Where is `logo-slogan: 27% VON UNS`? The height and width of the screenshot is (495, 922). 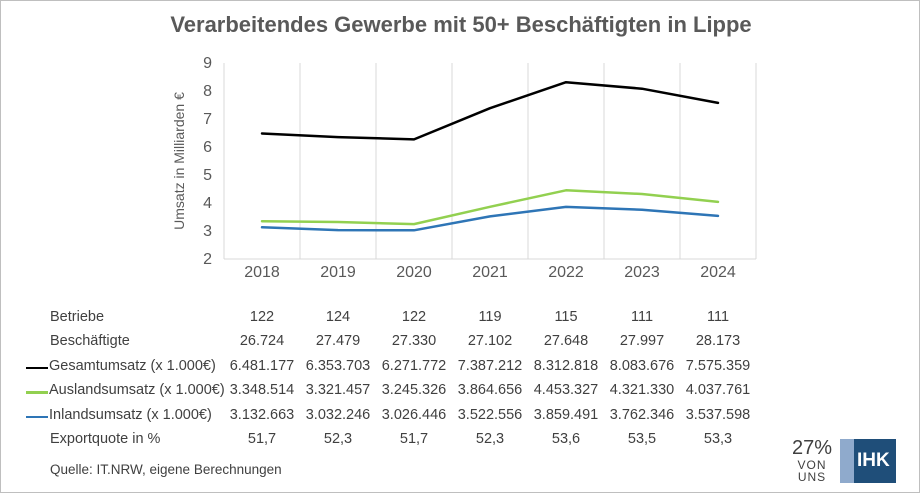 logo-slogan: 27% VON UNS is located at coordinates (812, 461).